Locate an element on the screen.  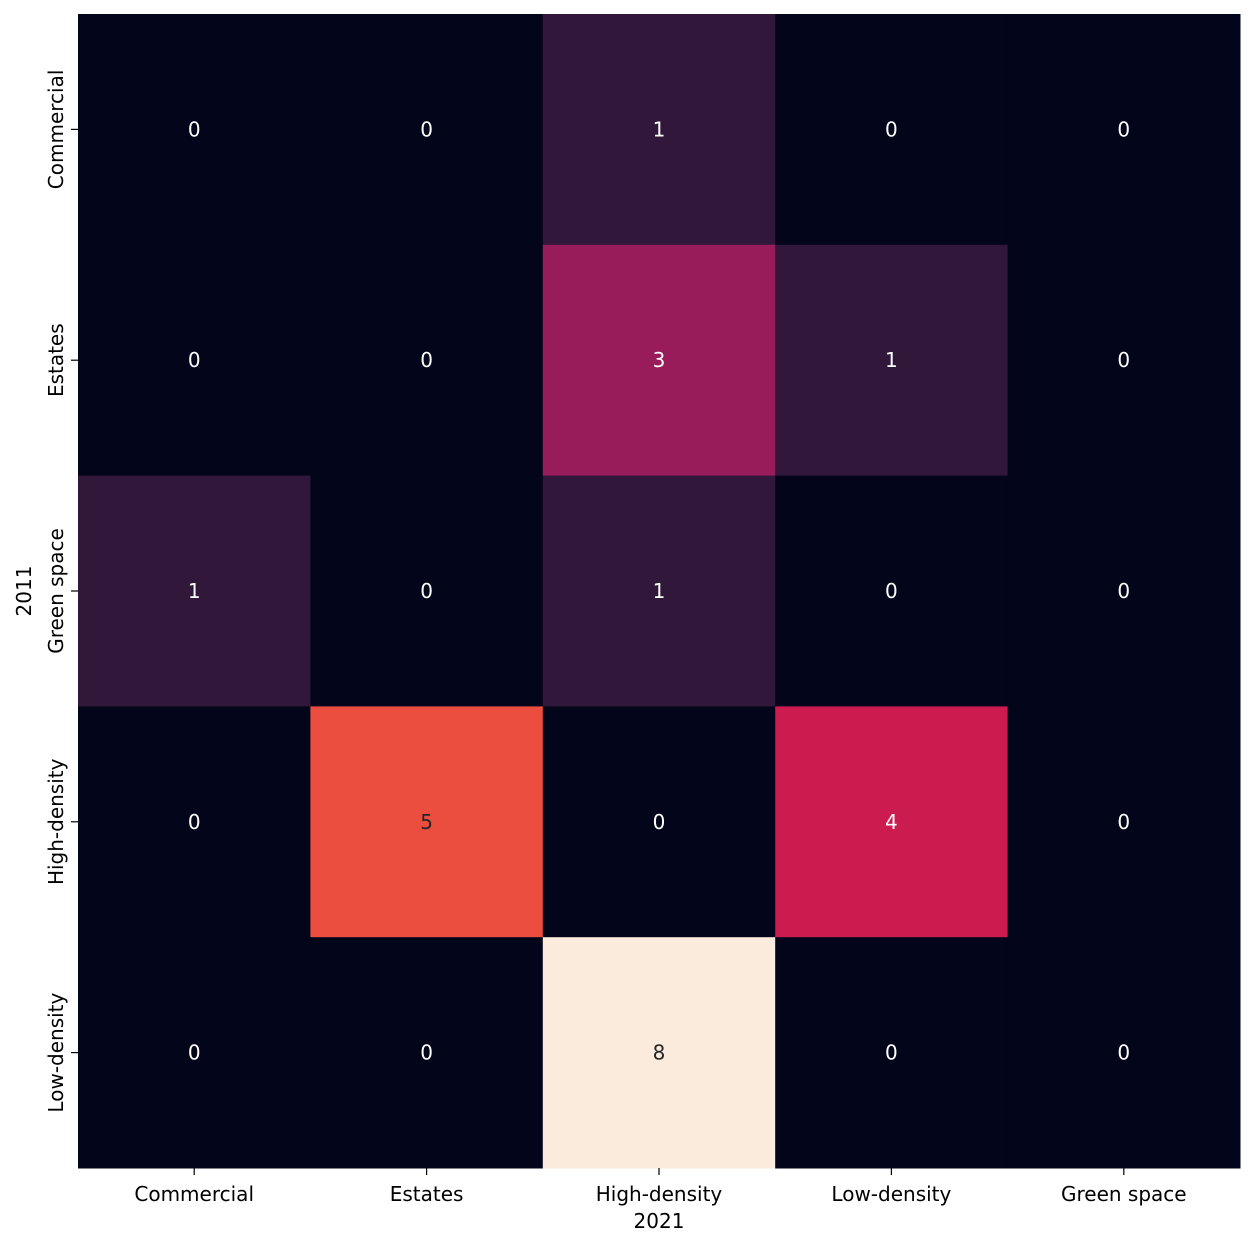
y-axis-label: 2011 is located at coordinates (24, 591).